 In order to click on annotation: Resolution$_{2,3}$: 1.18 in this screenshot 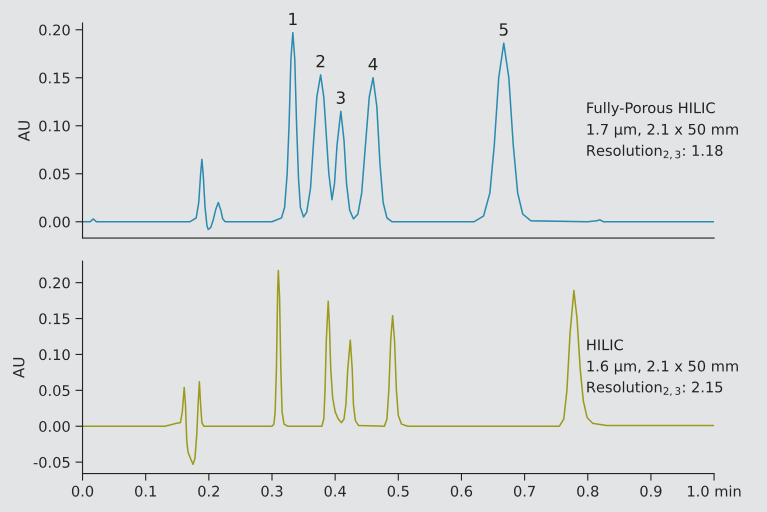, I will do `click(655, 152)`.